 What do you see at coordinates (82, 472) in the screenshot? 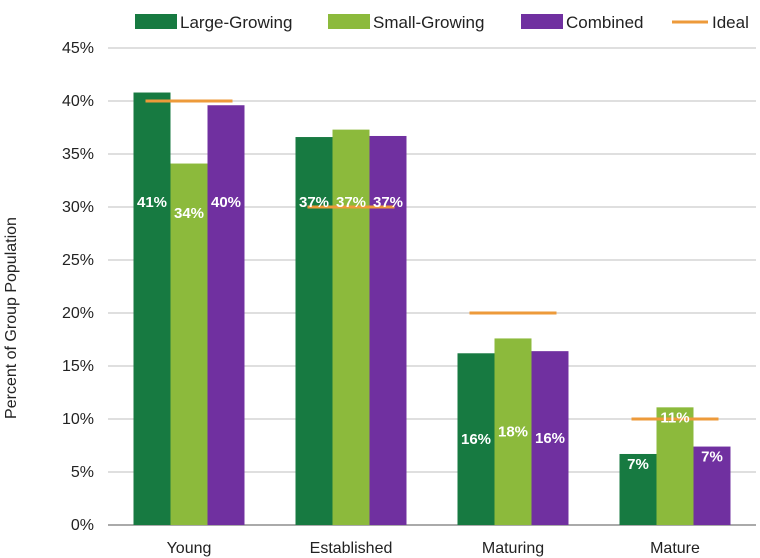
I see `y-tick-label: 5%` at bounding box center [82, 472].